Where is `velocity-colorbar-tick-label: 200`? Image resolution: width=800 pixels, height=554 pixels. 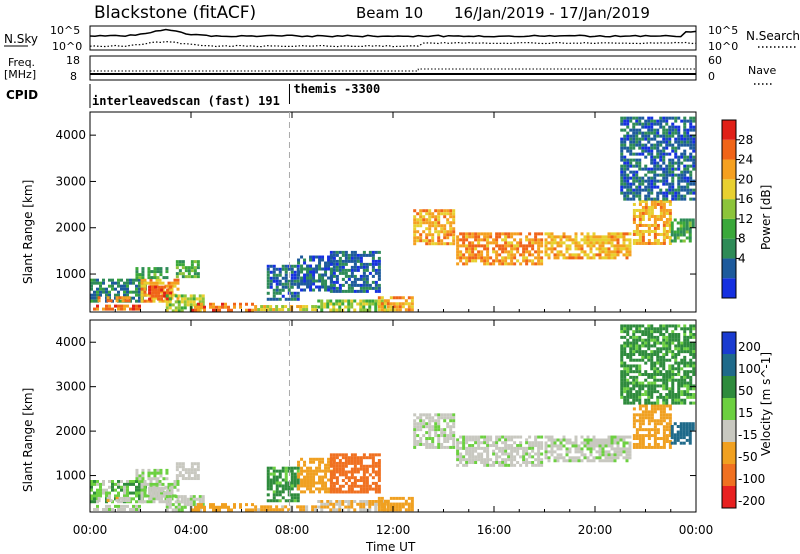
velocity-colorbar-tick-label: 200 is located at coordinates (749, 347).